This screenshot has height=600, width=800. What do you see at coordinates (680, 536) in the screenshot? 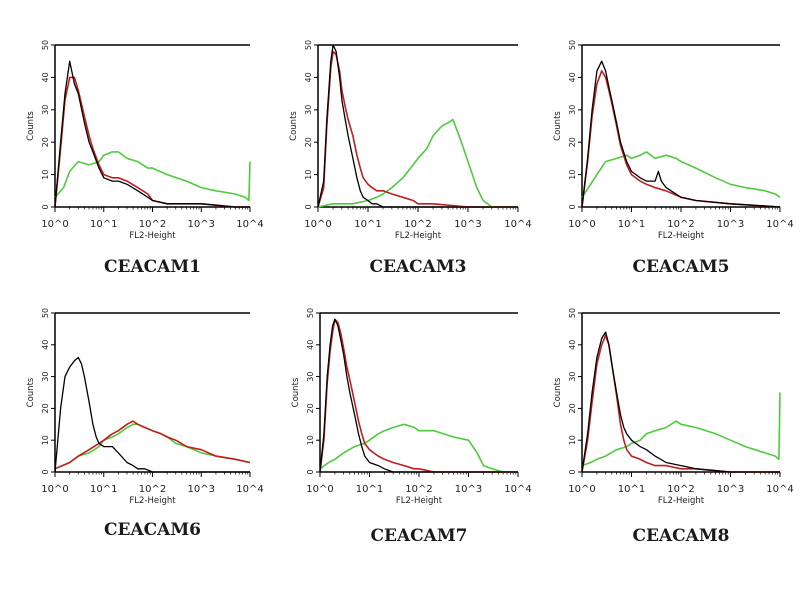
I see `panel-title: CEACAM8` at bounding box center [680, 536].